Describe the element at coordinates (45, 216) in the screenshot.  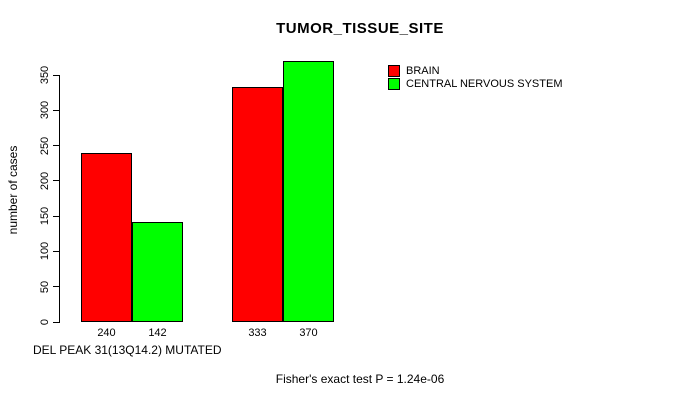
I see `y-axis-tick-label: 150` at that location.